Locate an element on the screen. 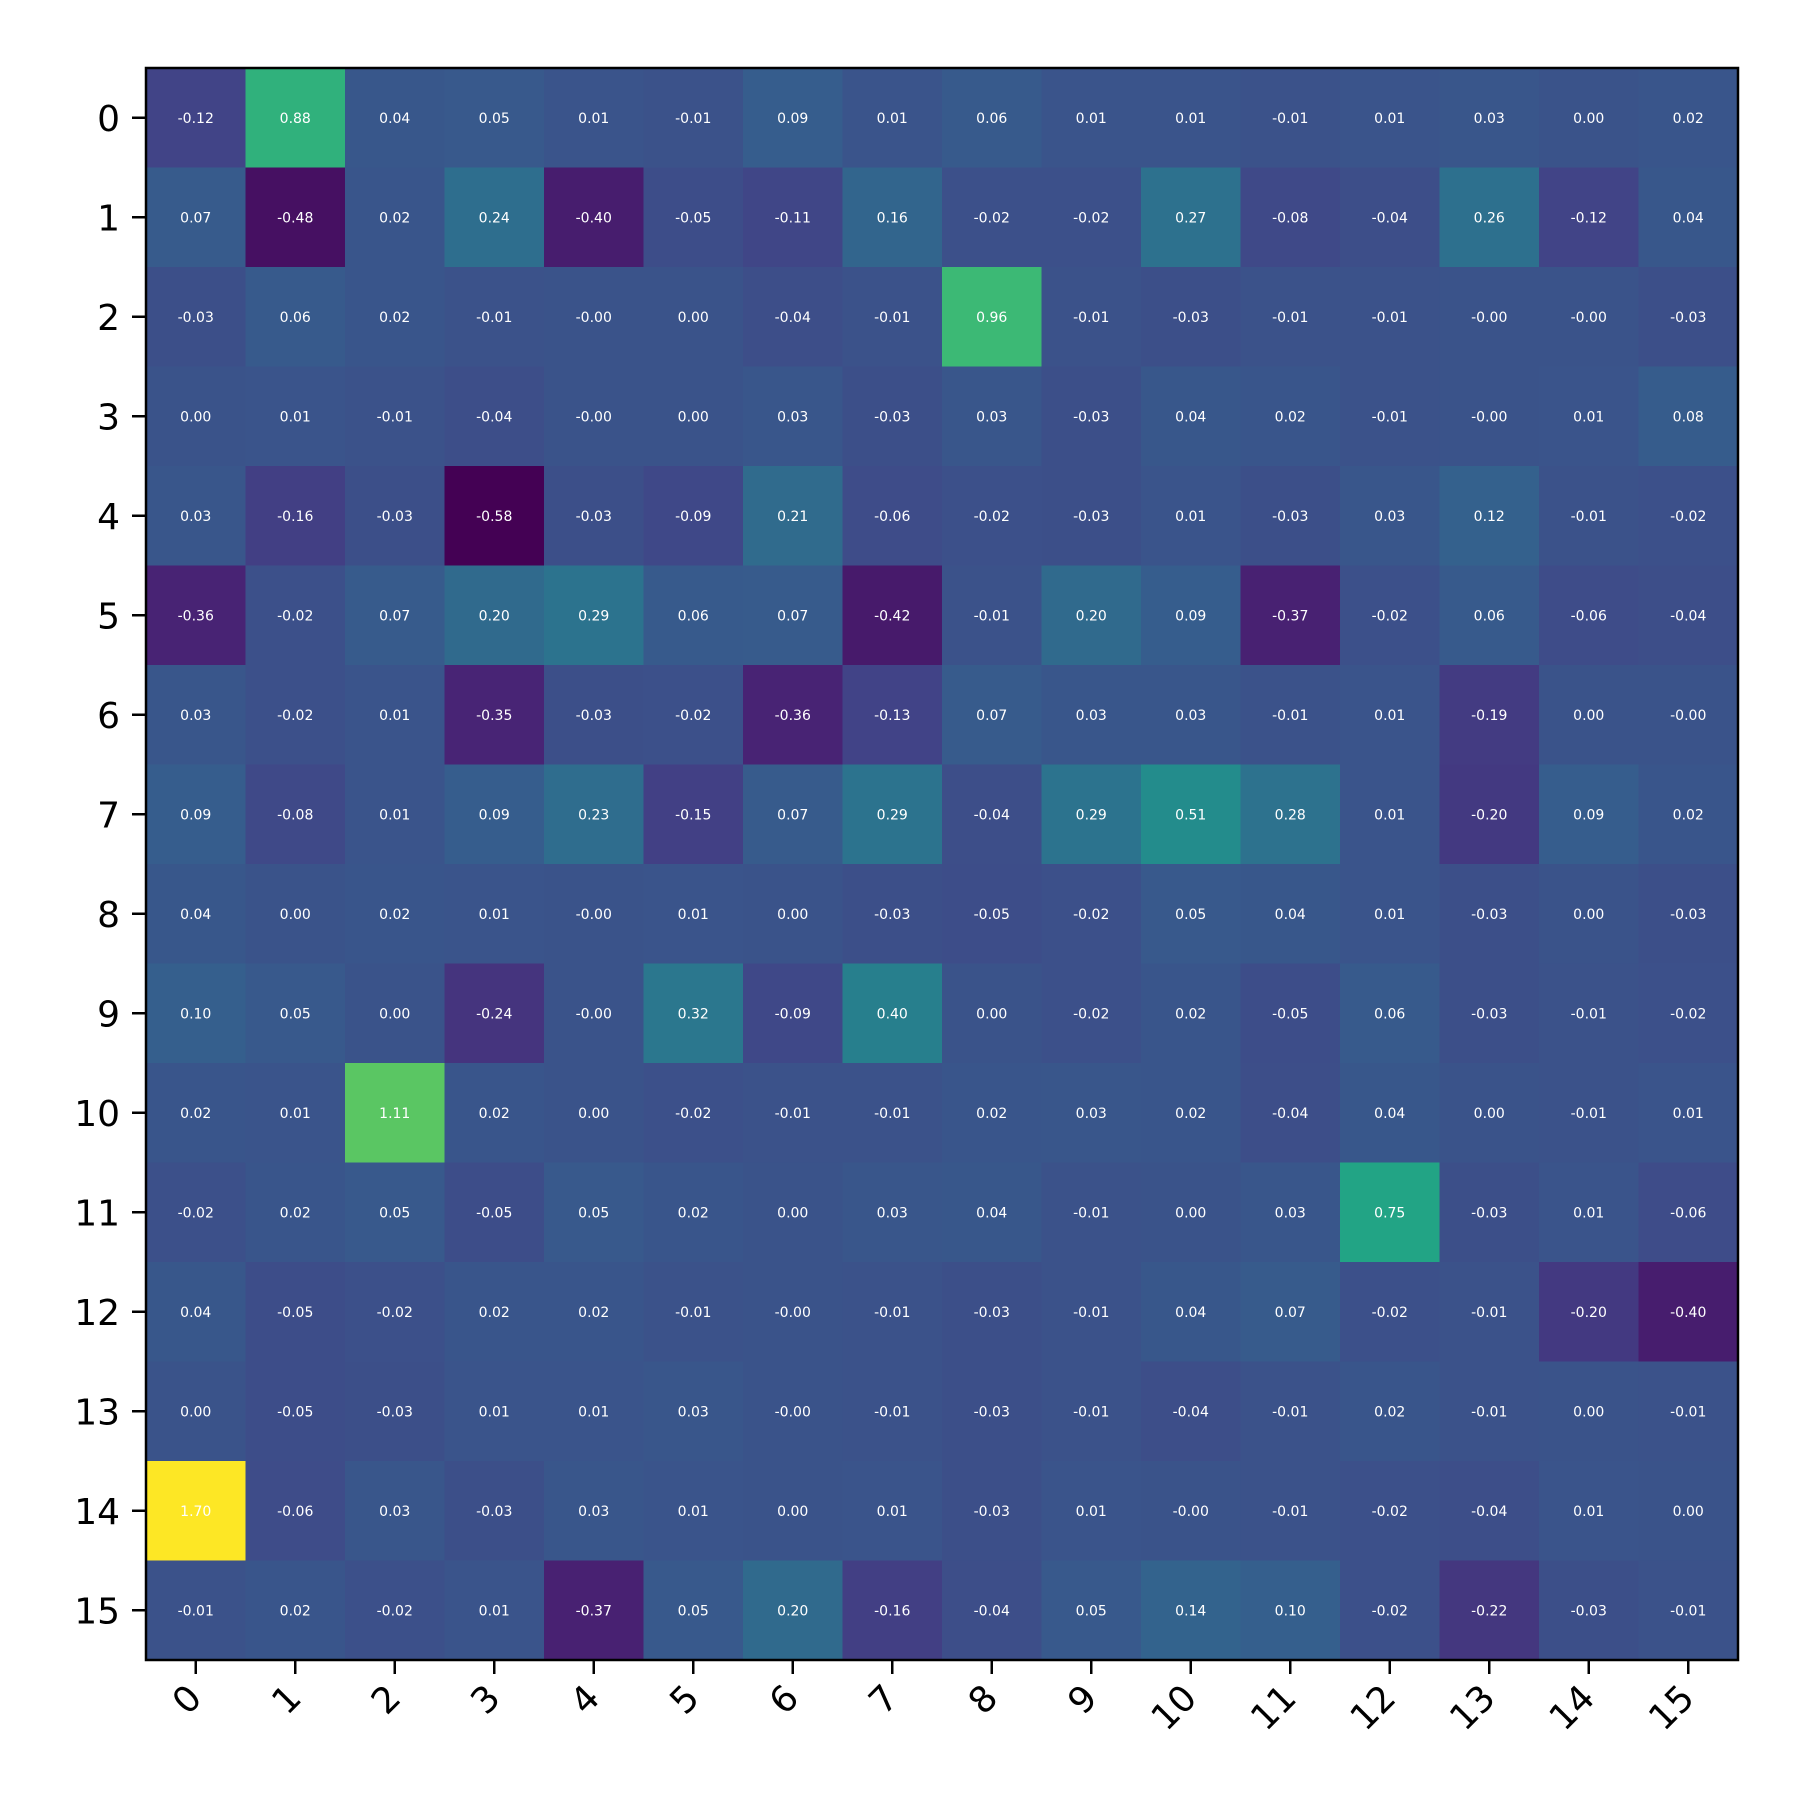  cell-value-label-r7-c5: -0.15 is located at coordinates (693, 815).